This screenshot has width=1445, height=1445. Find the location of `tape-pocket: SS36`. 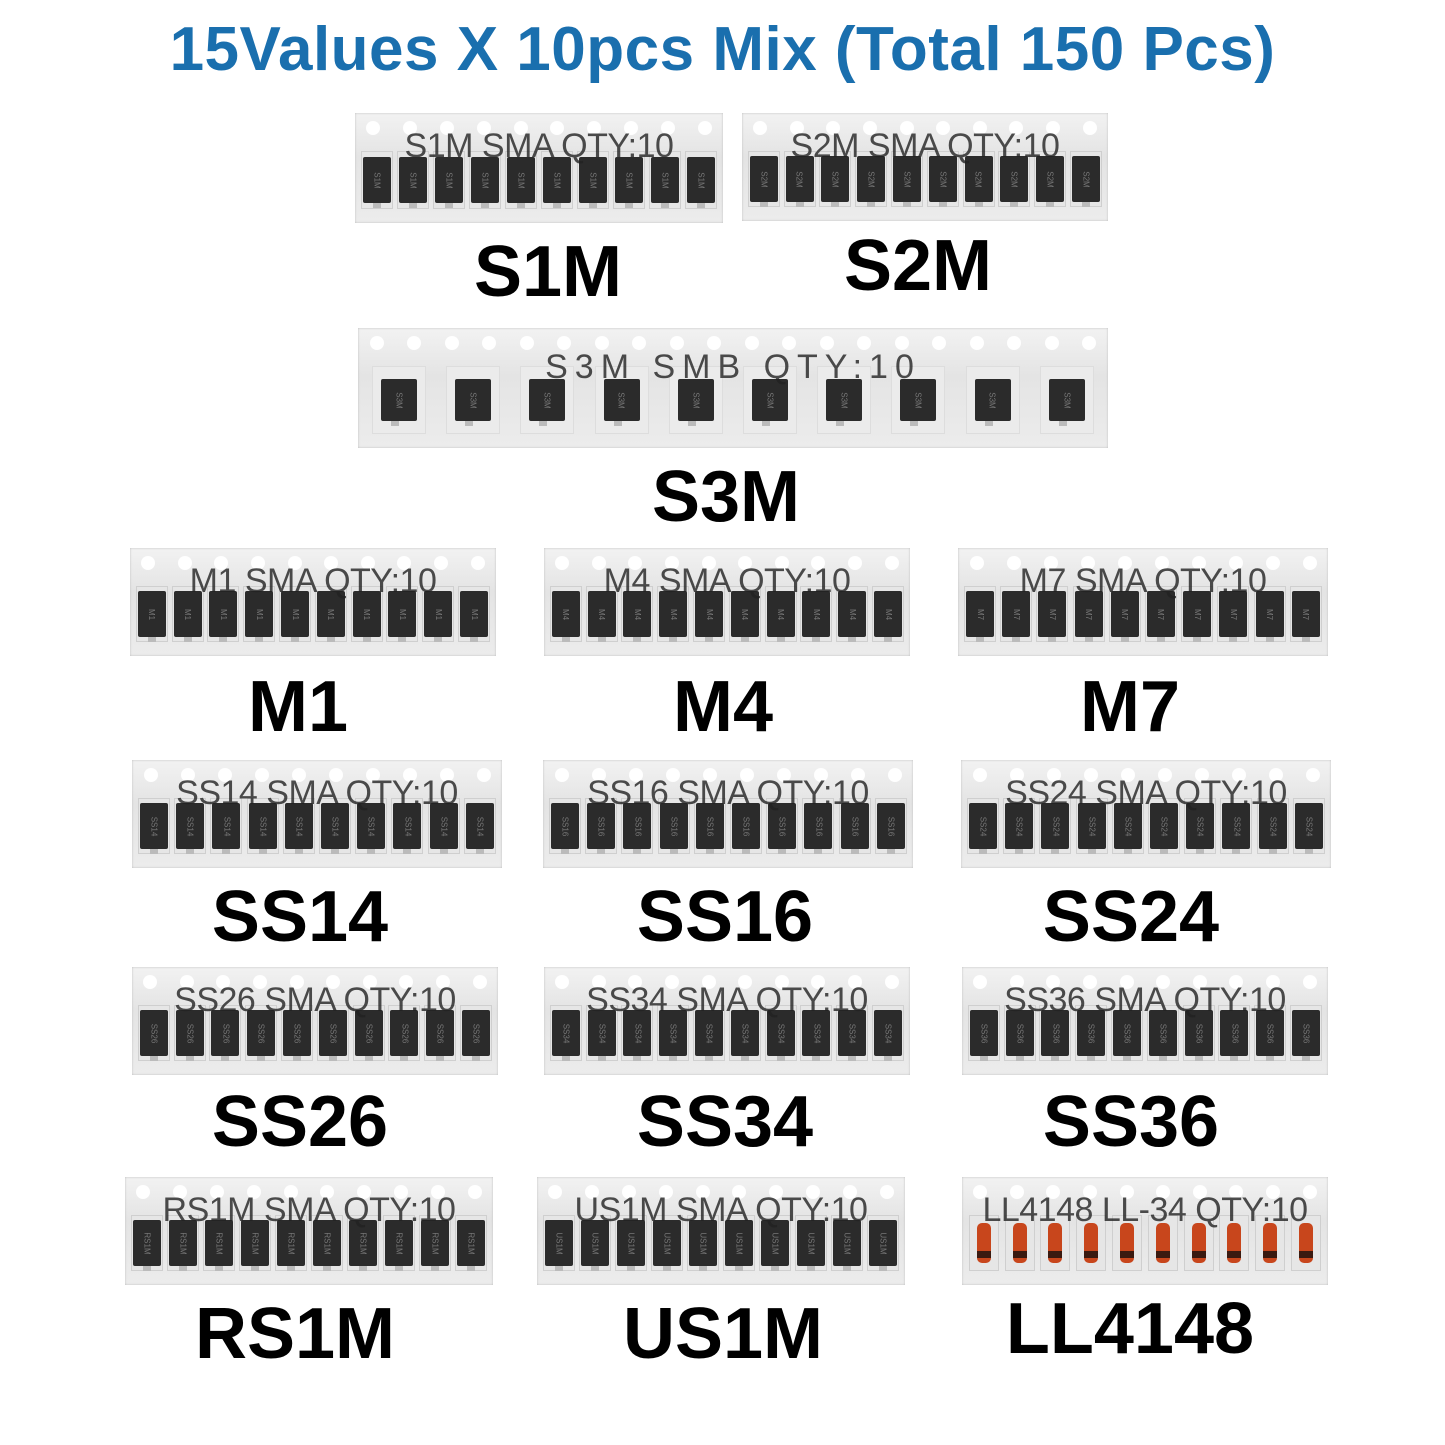

tape-pocket: SS36 is located at coordinates (1234, 1033).